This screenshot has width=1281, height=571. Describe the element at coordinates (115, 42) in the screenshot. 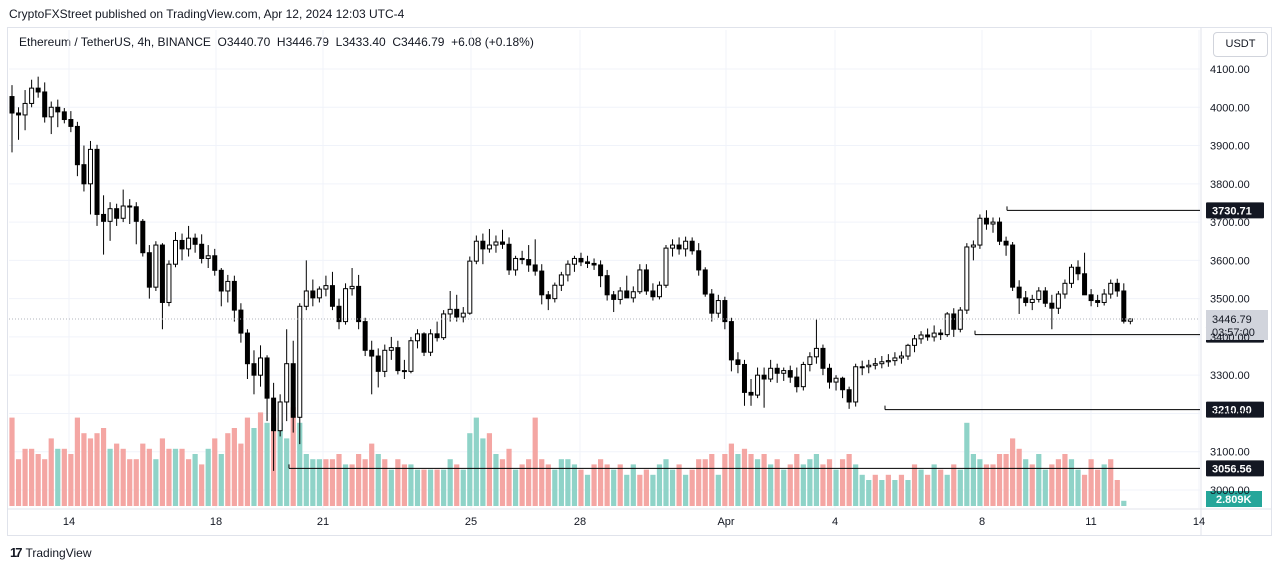

I see `symbol-name: Ethereum / TetherUS, 4h, BINANCE` at that location.